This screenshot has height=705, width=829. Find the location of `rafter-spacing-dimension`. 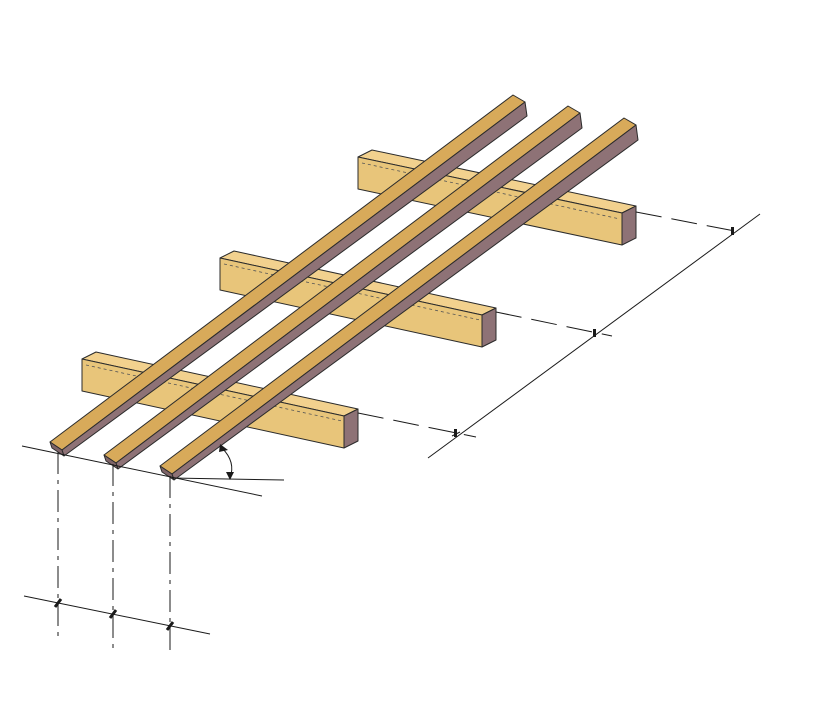

rafter-spacing-dimension is located at coordinates (117, 554).